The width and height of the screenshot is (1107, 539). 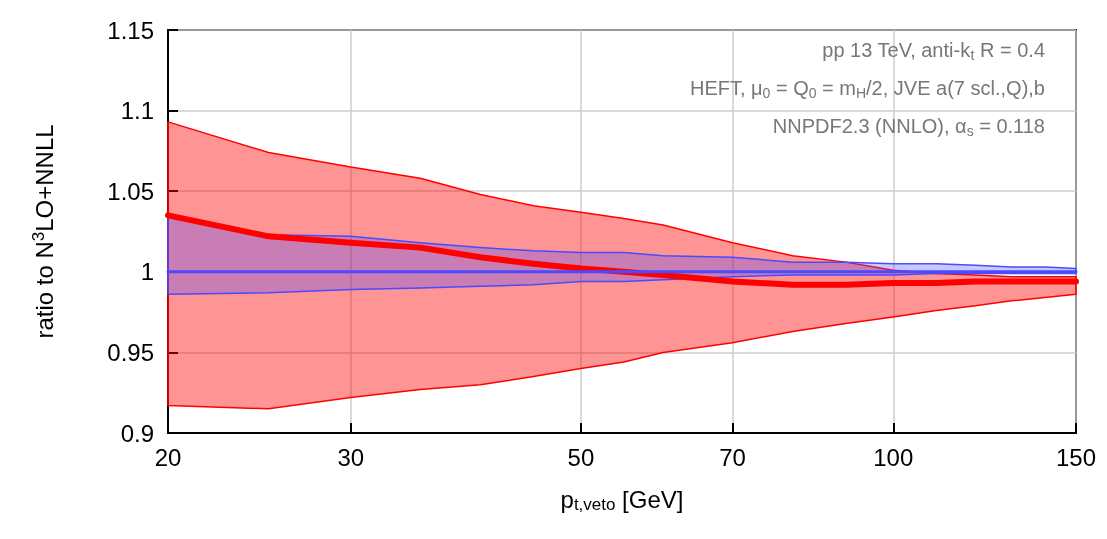 What do you see at coordinates (1076, 457) in the screenshot?
I see `x-tick-label: 150` at bounding box center [1076, 457].